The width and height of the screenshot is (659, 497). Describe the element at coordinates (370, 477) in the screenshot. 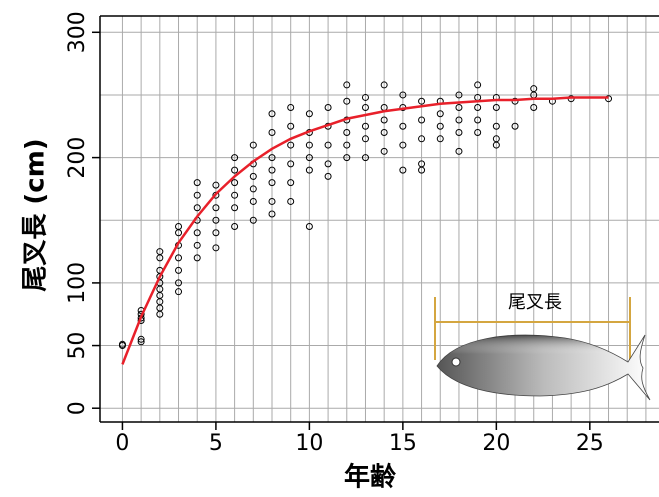

I see `x-axis-label: 年齢` at that location.